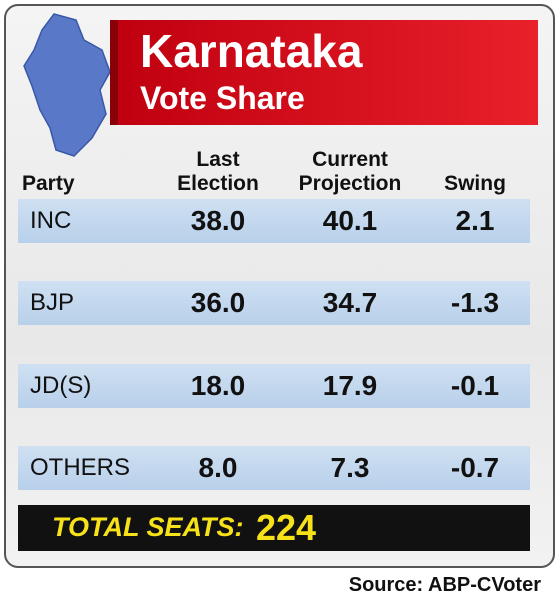 Image resolution: width=559 pixels, height=601 pixels. Describe the element at coordinates (350, 302) in the screenshot. I see `value-cell: 34.7` at that location.